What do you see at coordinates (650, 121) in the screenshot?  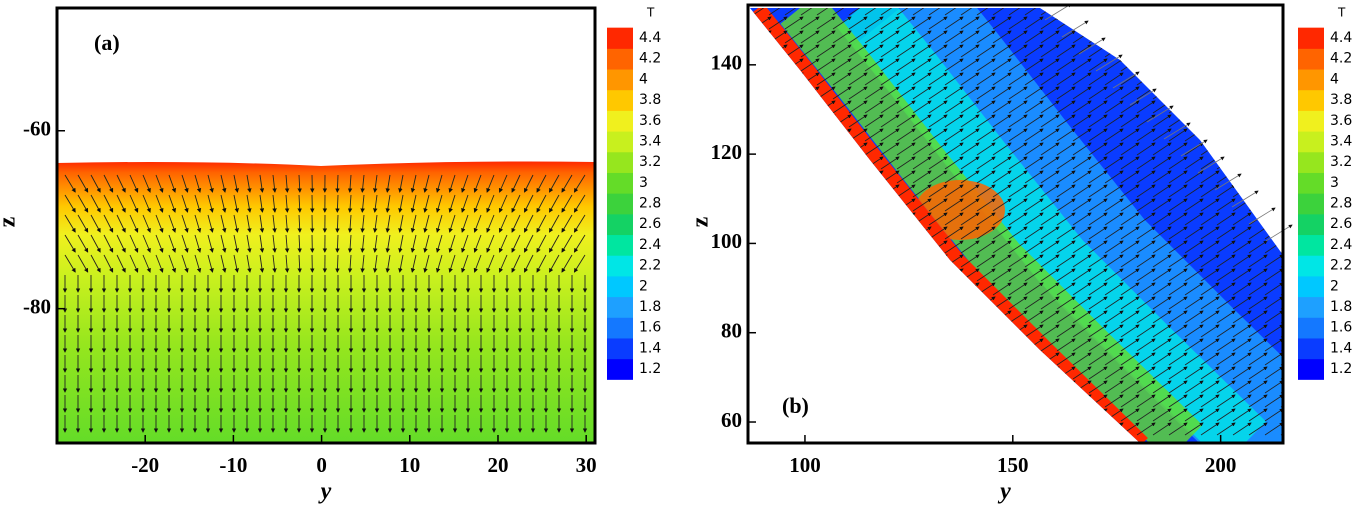 I see `colorbar-tick-label: 3.6` at bounding box center [650, 121].